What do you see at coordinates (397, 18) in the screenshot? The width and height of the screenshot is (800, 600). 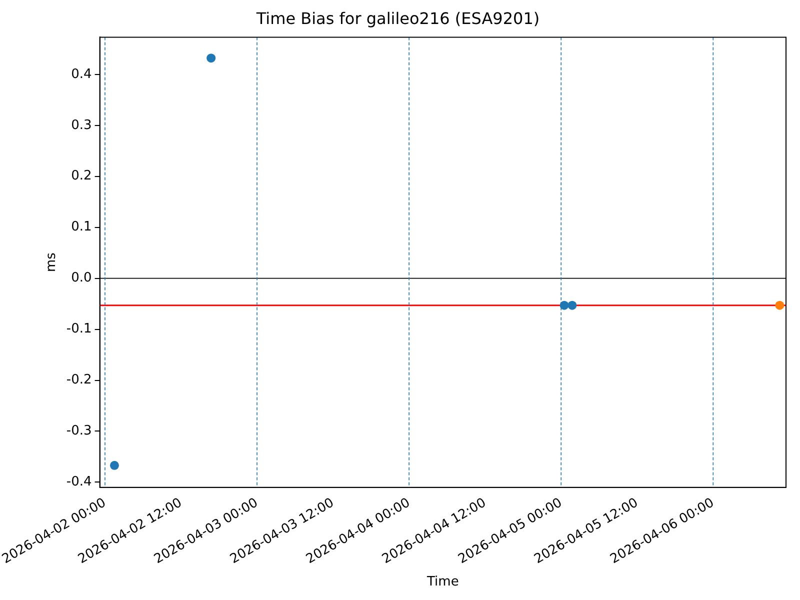 I see `chart-title: Time Bias for galileo216 (ESA9201)` at bounding box center [397, 18].